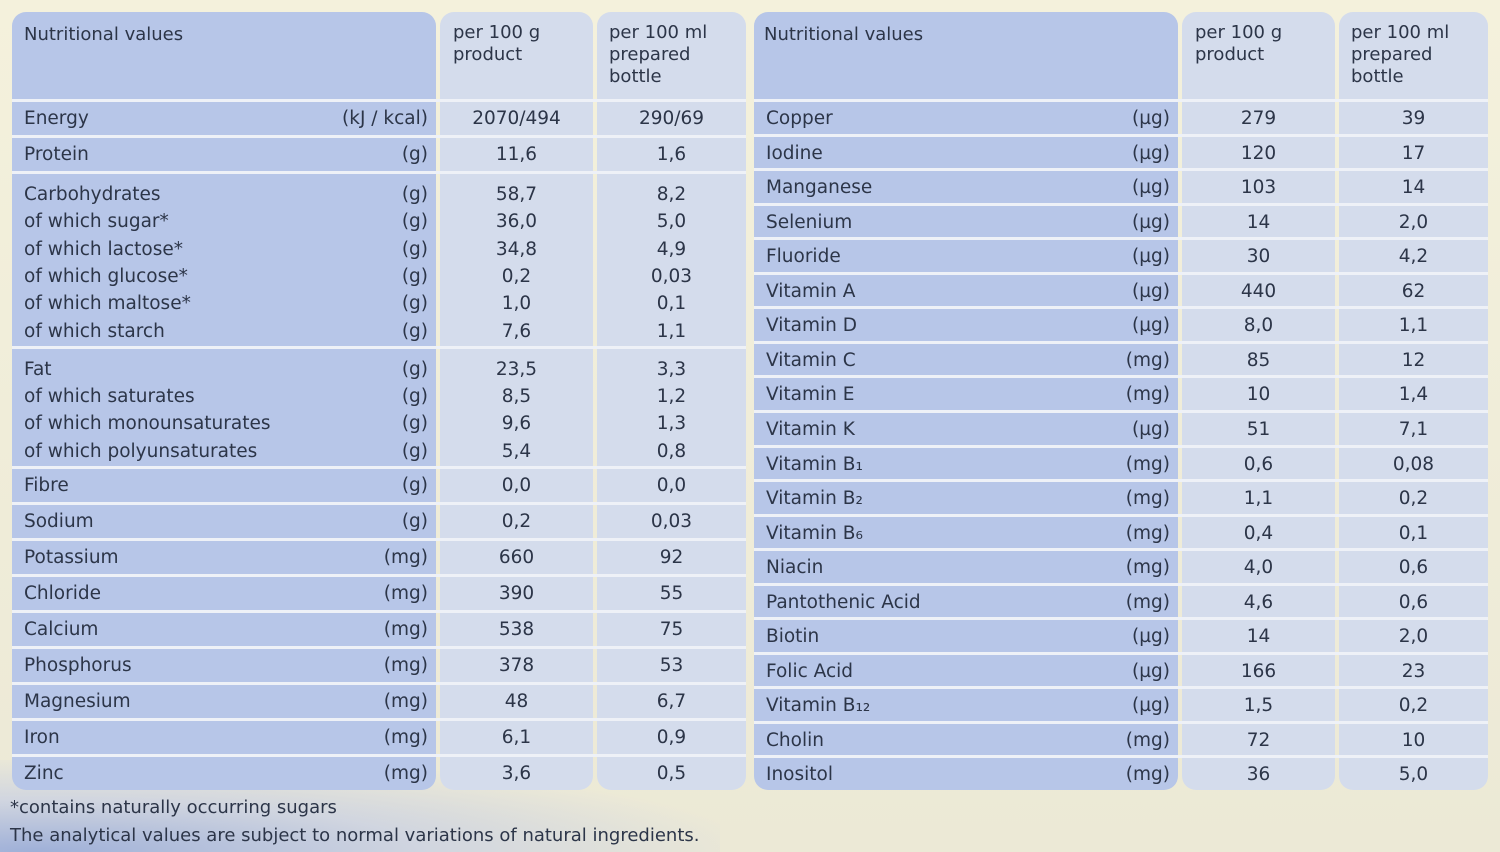 The height and width of the screenshot is (852, 1500). Describe the element at coordinates (671, 451) in the screenshot. I see `left-row-per-100ml: 0,8` at that location.